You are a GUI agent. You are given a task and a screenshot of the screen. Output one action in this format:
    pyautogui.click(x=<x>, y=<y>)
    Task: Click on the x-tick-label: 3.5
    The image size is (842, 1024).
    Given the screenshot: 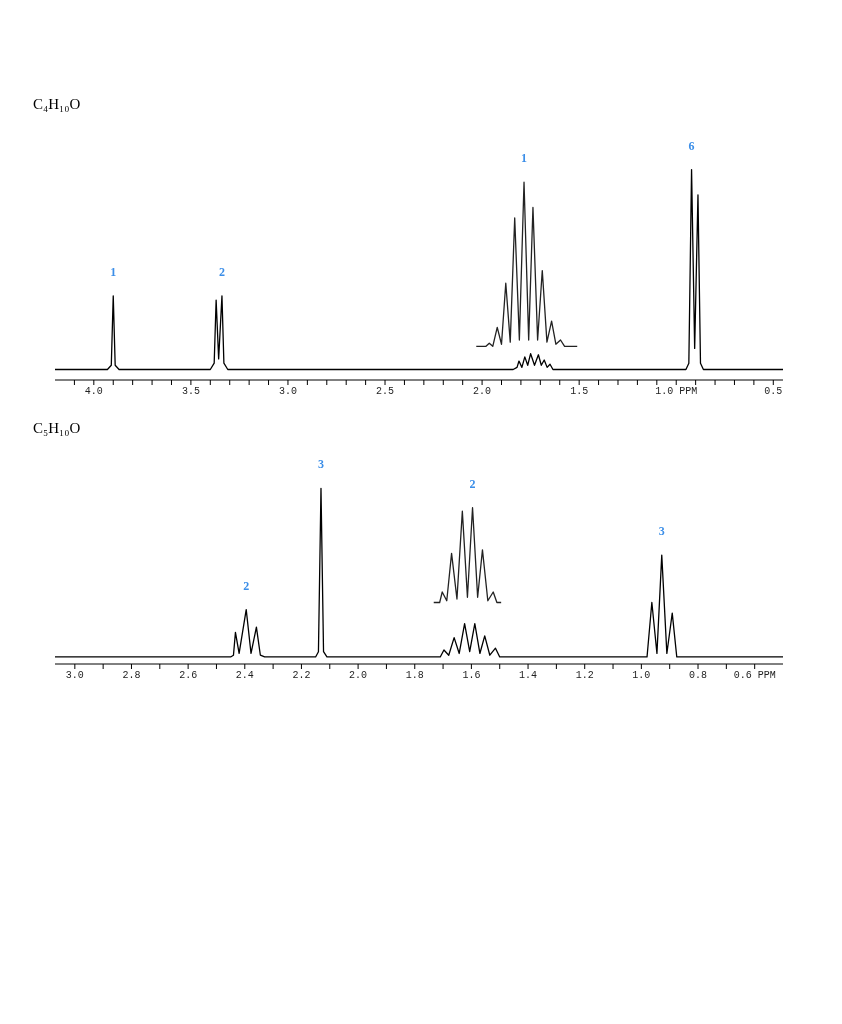 What is the action you would take?
    pyautogui.click(x=190, y=392)
    